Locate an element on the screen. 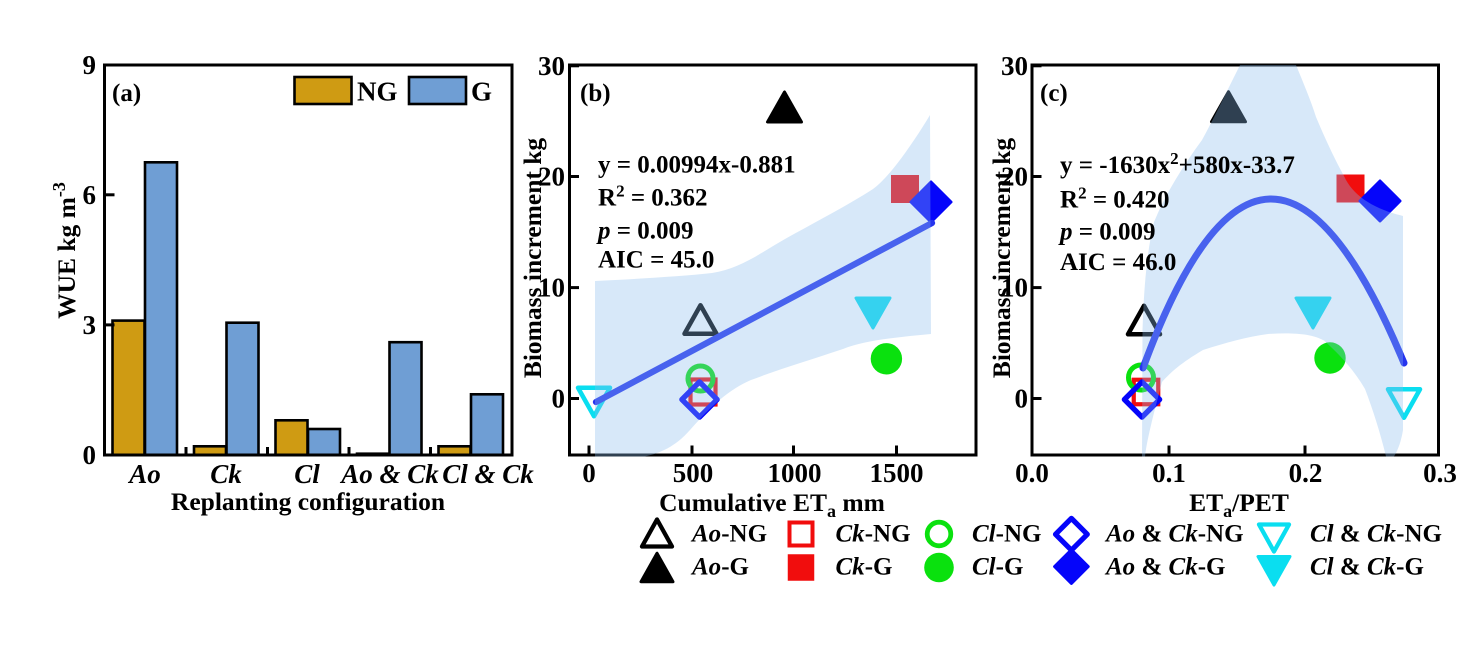 Image resolution: width=1484 pixels, height=650 pixels. svg-text: Cl-G is located at coordinates (997, 567).